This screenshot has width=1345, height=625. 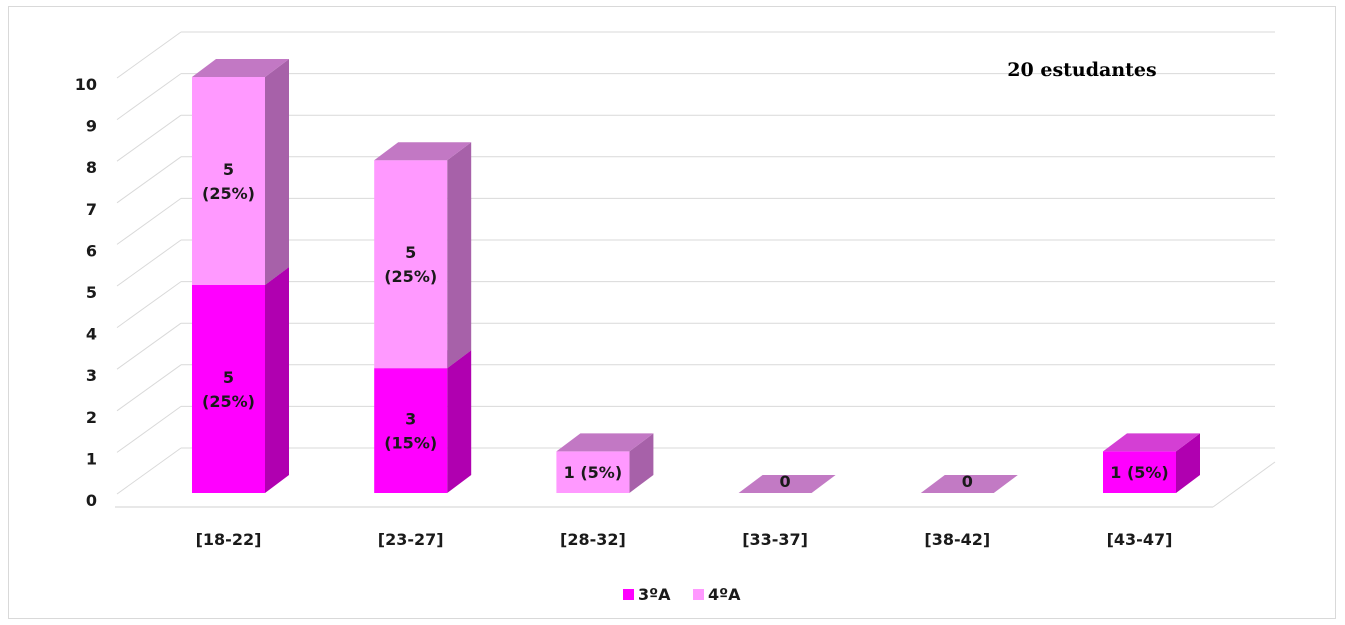 What do you see at coordinates (410, 419) in the screenshot?
I see `data-label: 3` at bounding box center [410, 419].